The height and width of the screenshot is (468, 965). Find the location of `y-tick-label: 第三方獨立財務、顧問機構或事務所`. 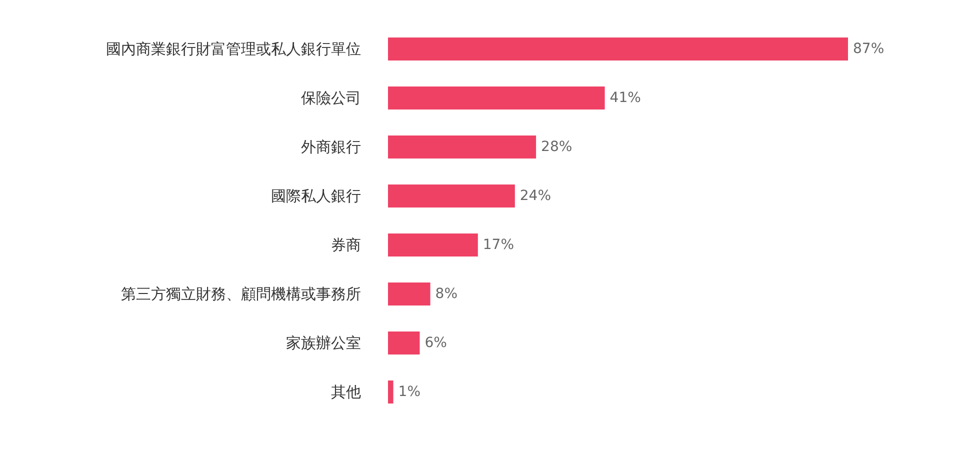

y-tick-label: 第三方獨立財務、顧問機構或事務所 is located at coordinates (241, 294).